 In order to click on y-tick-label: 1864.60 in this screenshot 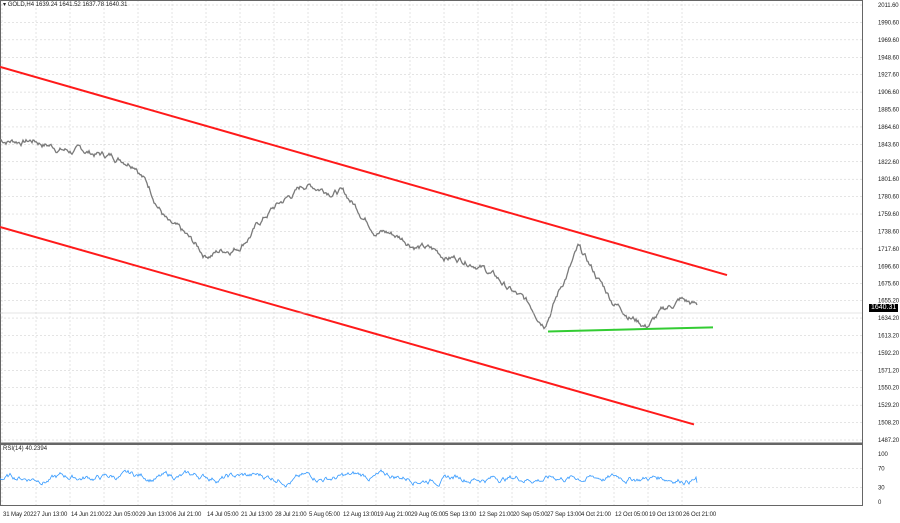, I will do `click(889, 128)`.